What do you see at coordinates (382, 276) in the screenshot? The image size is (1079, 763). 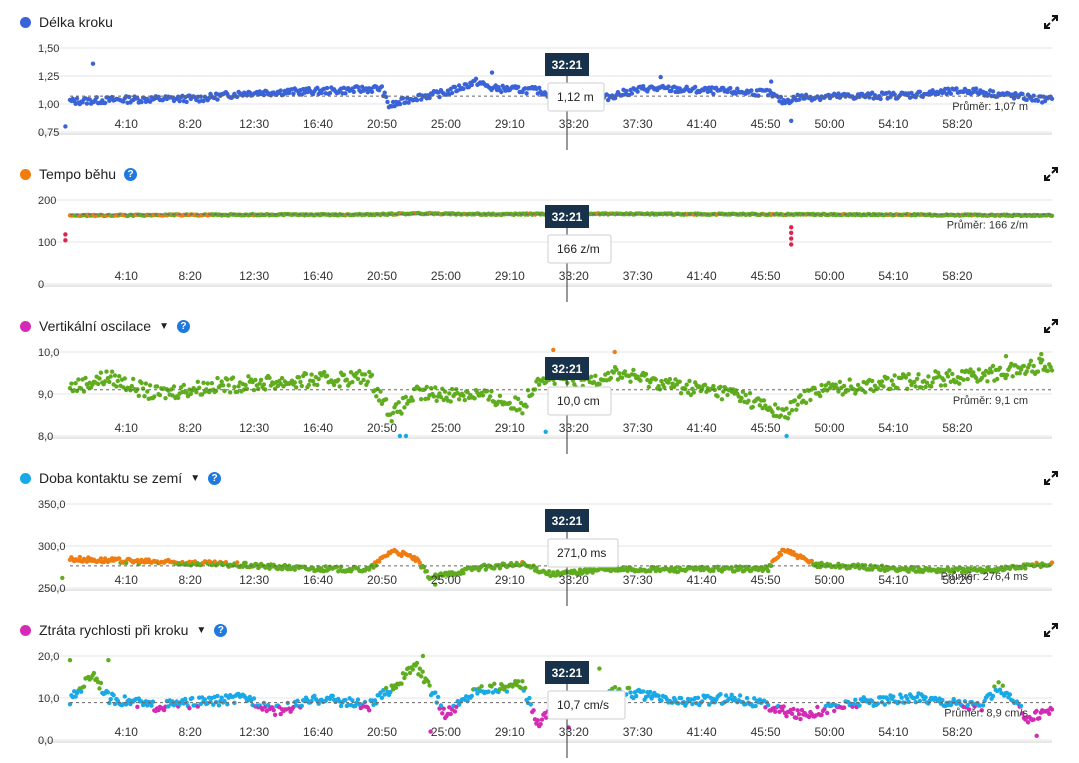 I see `x-tick-label: 20:50` at bounding box center [382, 276].